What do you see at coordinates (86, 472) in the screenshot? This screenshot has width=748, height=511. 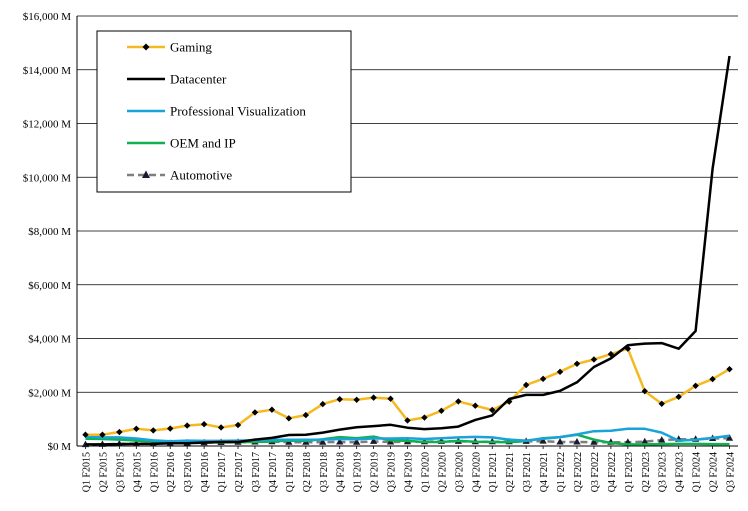 I see `x-tick-label-0: Q1 F2015` at bounding box center [86, 472].